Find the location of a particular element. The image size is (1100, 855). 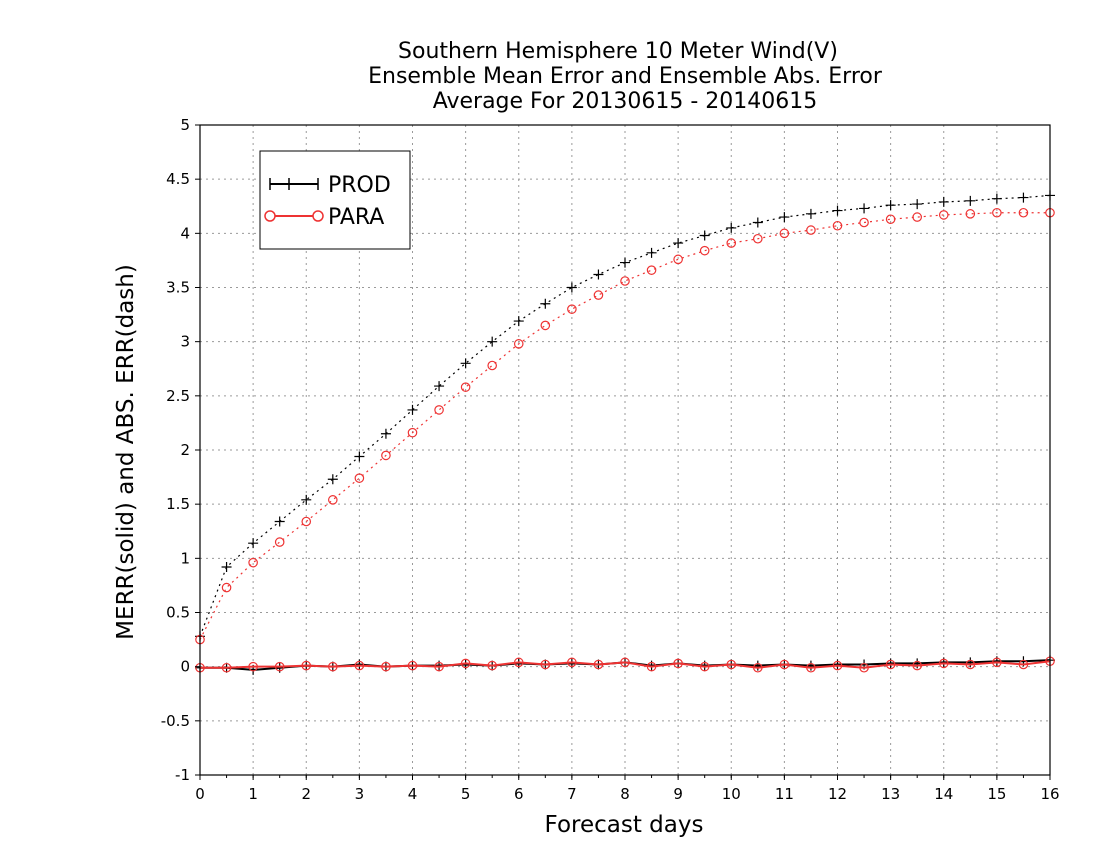

y-tick-label-11: 4.5 is located at coordinates (178, 179).